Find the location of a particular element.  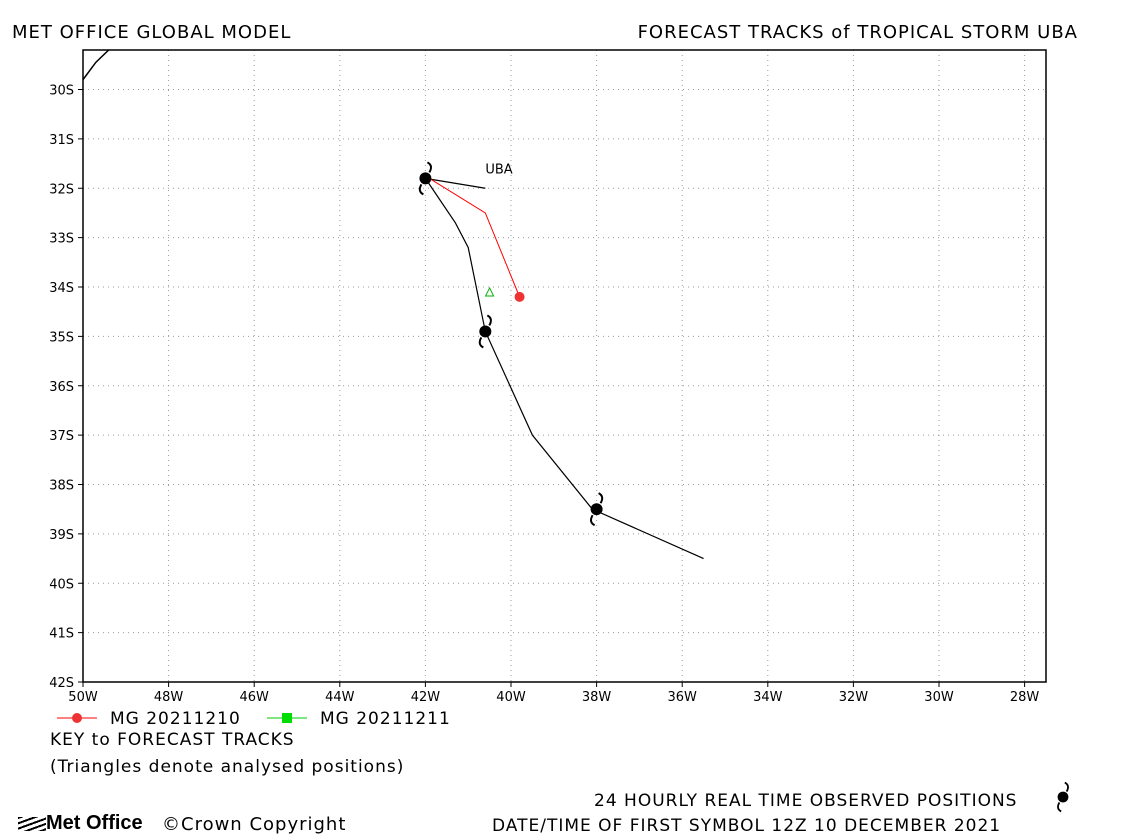

analysed-position-triangle is located at coordinates (489, 291).